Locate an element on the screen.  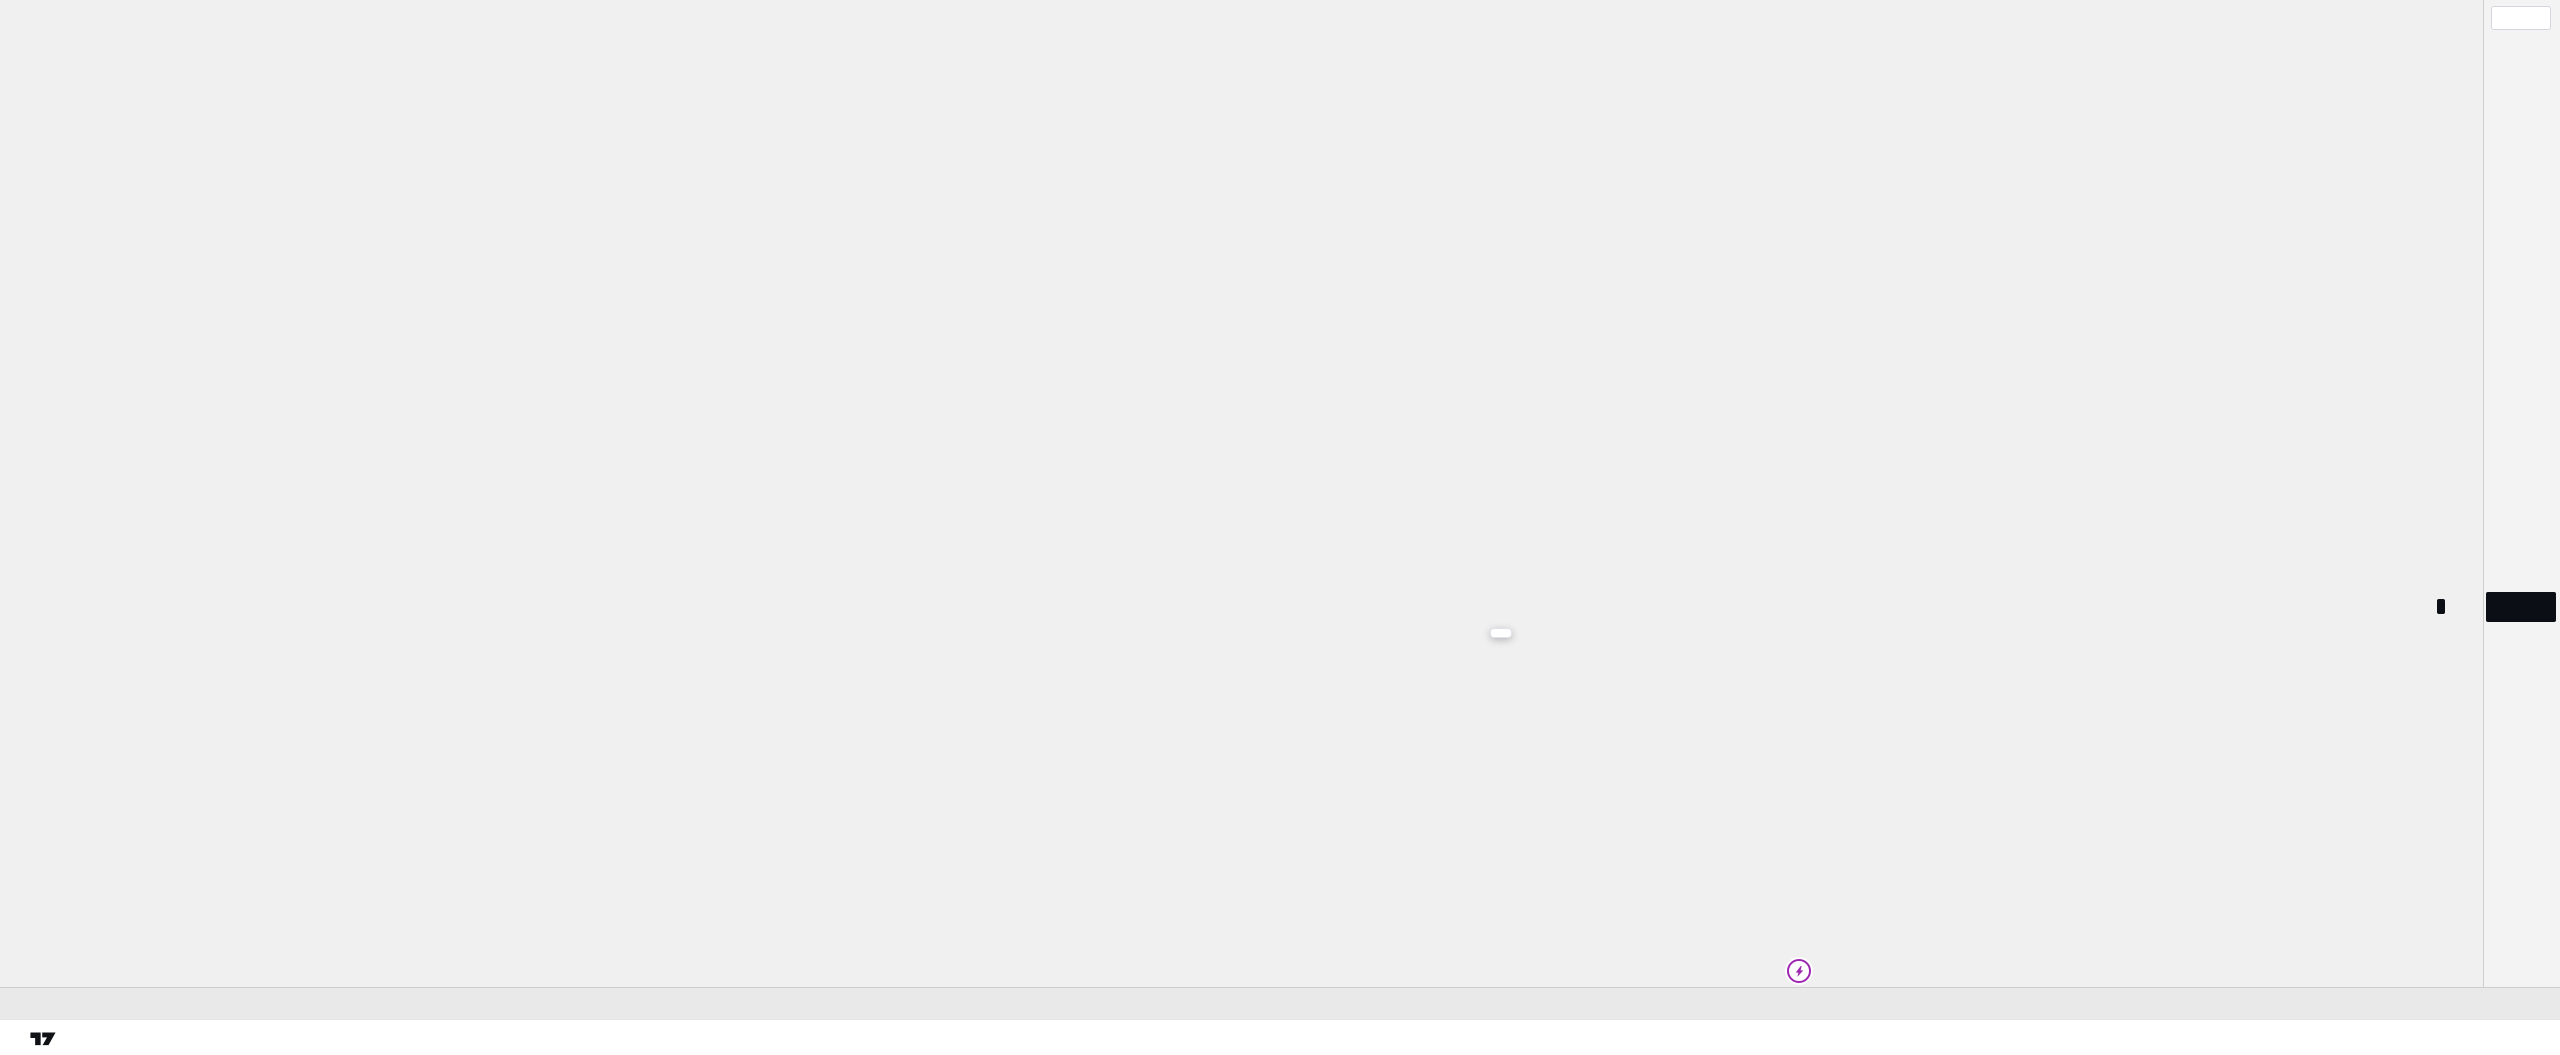
range-tool-tooltip is located at coordinates (1501, 633).